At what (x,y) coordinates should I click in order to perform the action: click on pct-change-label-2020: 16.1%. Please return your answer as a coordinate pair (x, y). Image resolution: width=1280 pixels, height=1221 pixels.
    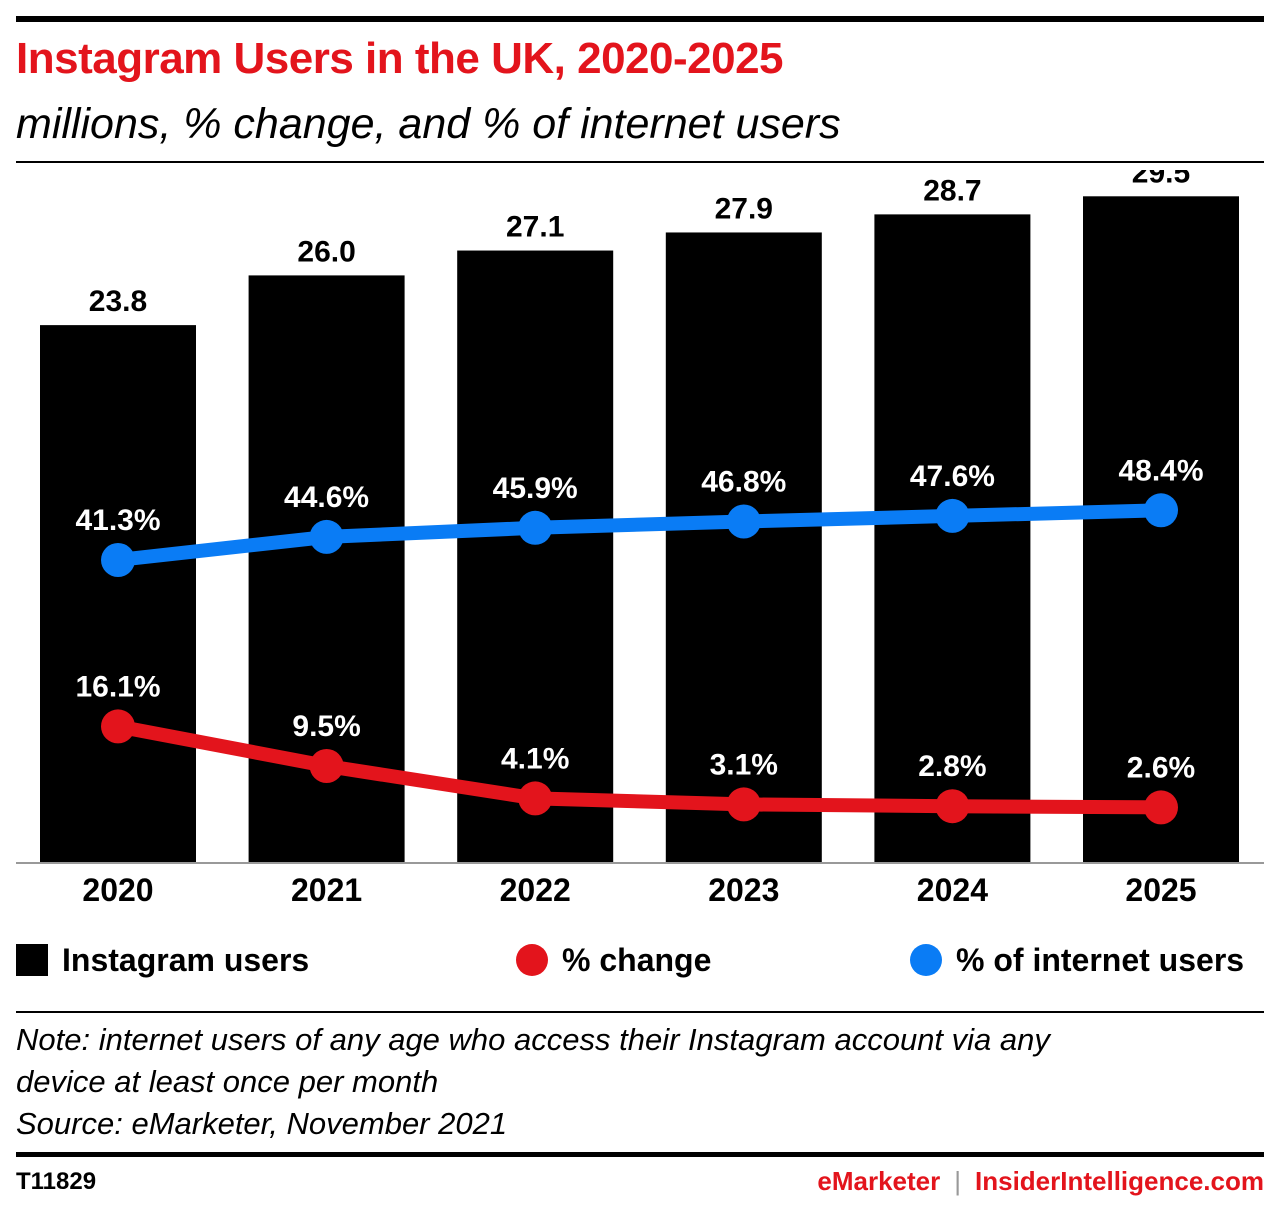
    Looking at the image, I should click on (117, 686).